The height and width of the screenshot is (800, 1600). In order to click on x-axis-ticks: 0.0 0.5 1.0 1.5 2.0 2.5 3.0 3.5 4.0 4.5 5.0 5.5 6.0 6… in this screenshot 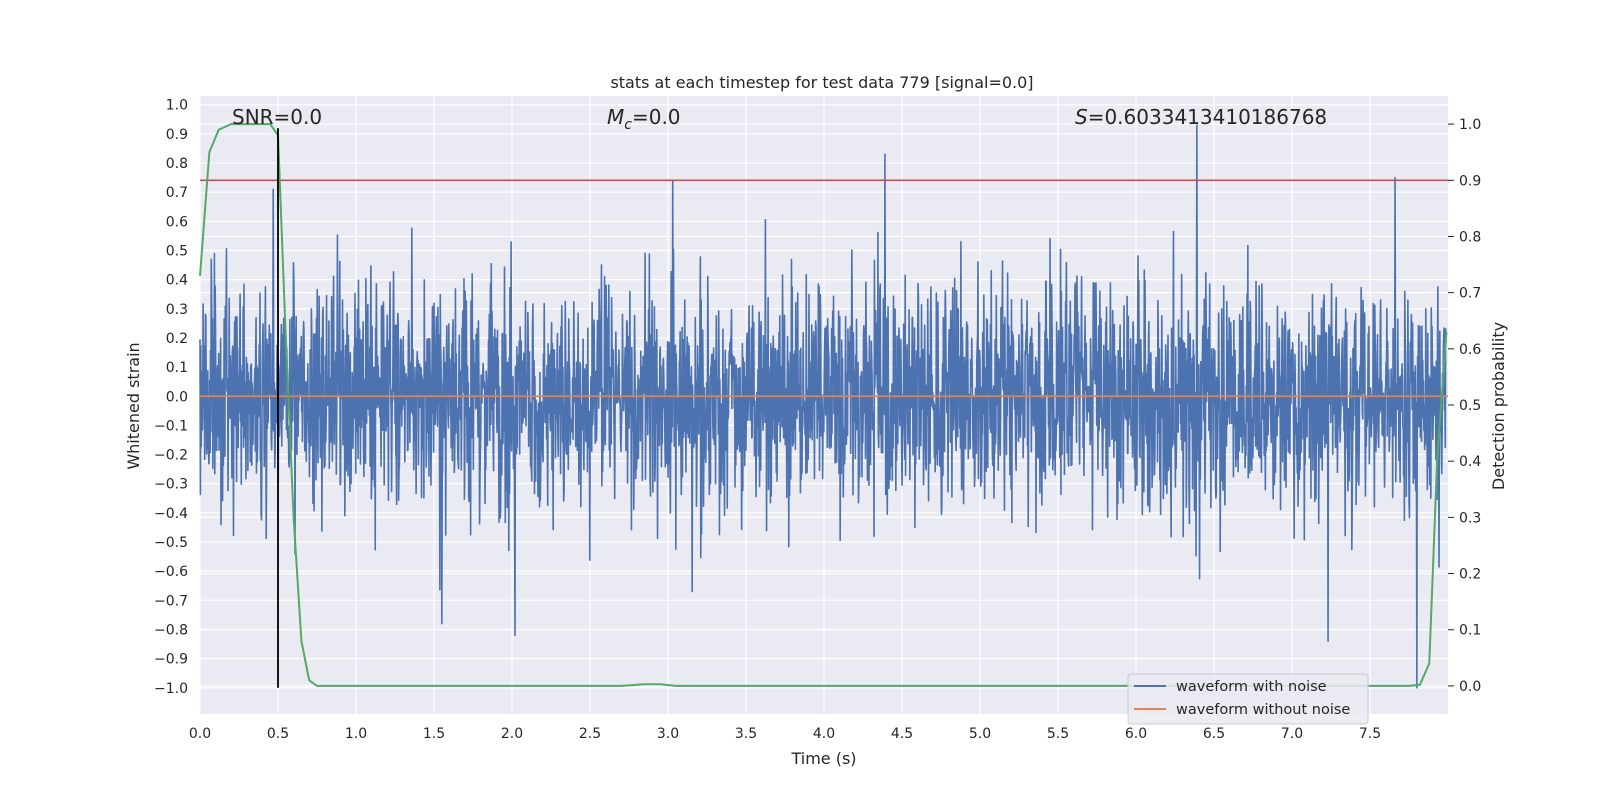, I will do `click(785, 734)`.